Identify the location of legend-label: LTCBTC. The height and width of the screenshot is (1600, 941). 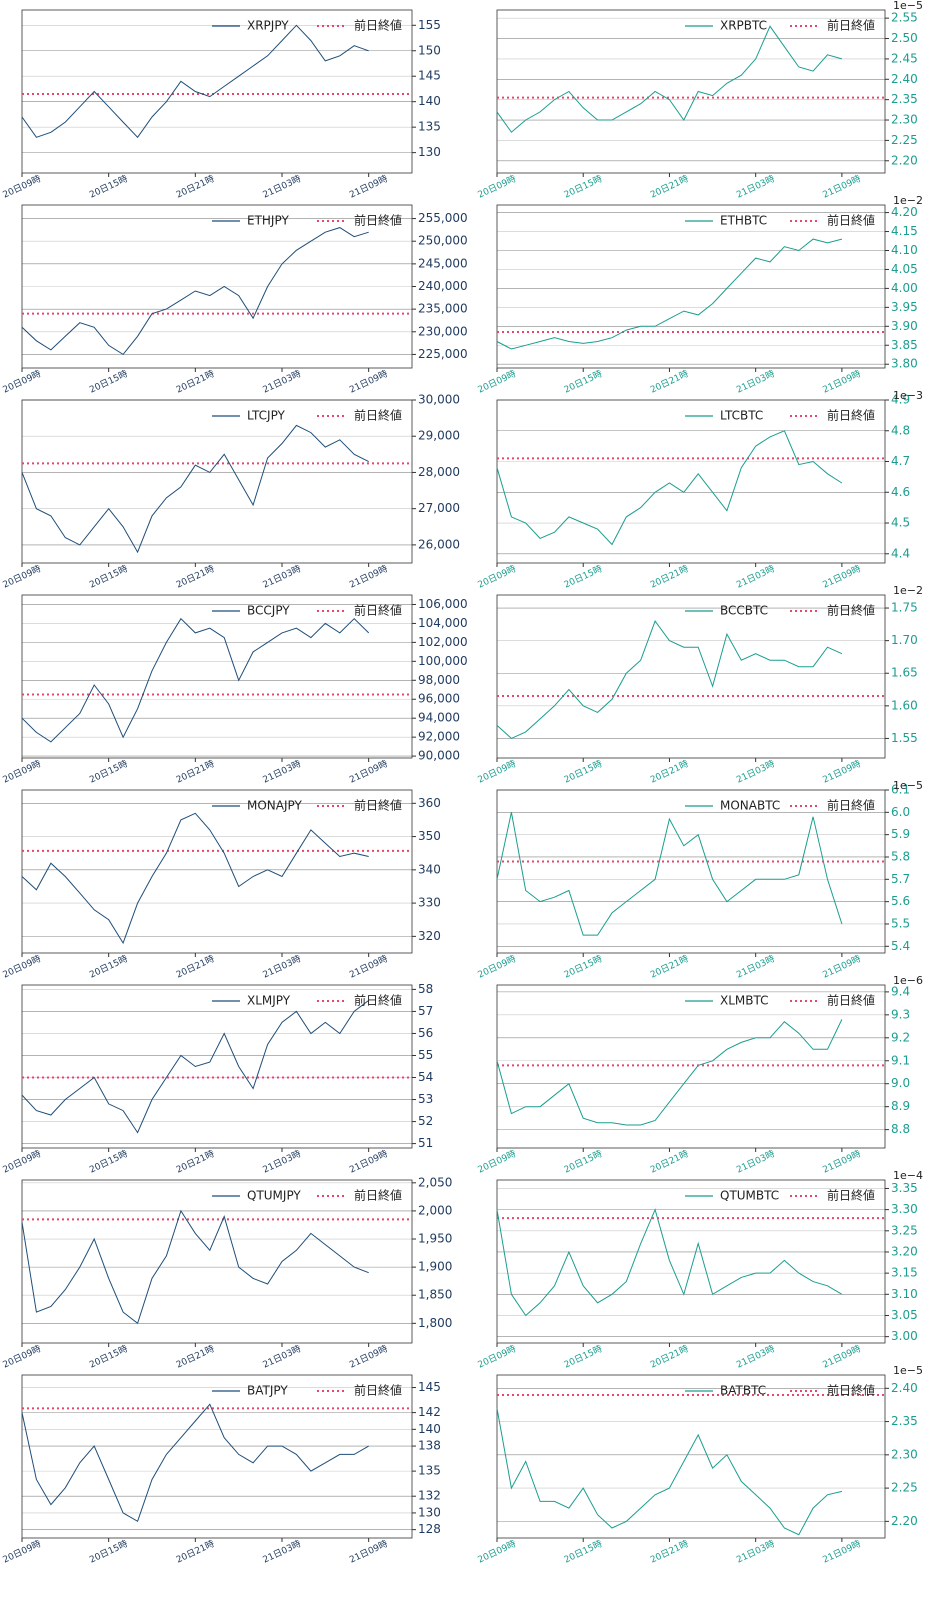
(741, 416).